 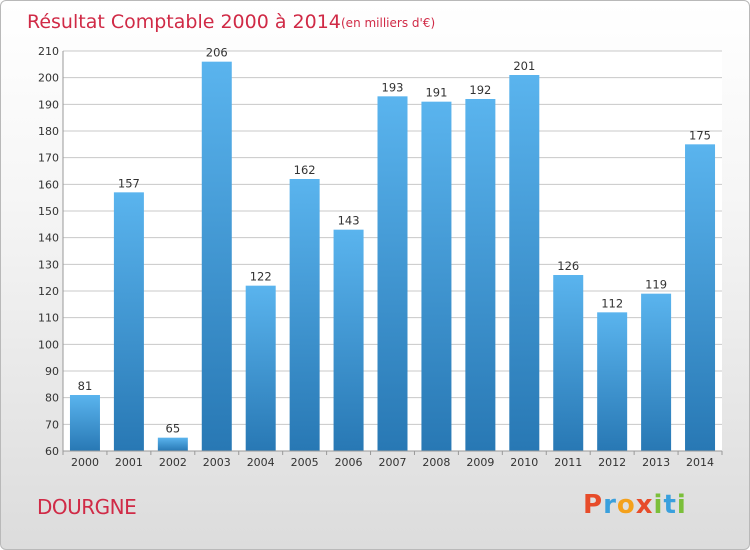 What do you see at coordinates (260, 368) in the screenshot?
I see `bar-2004` at bounding box center [260, 368].